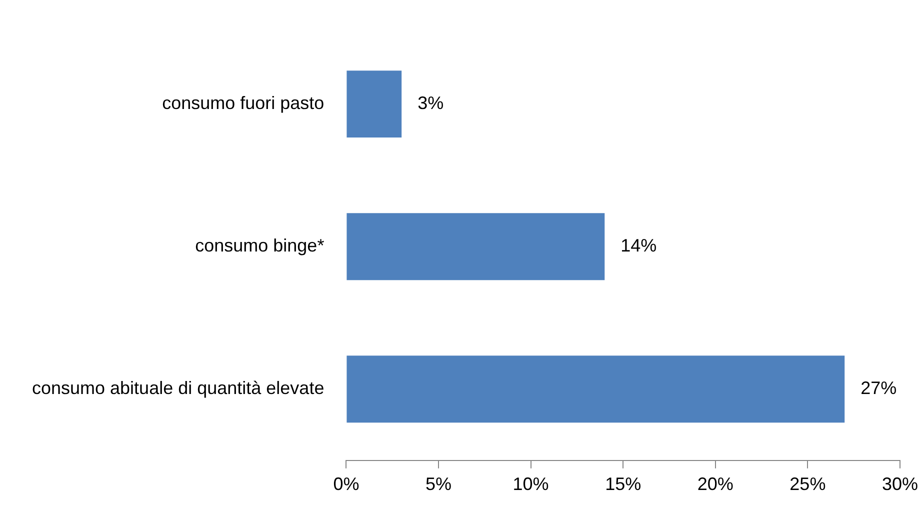  What do you see at coordinates (530, 484) in the screenshot?
I see `x-tick-label: 10%` at bounding box center [530, 484].